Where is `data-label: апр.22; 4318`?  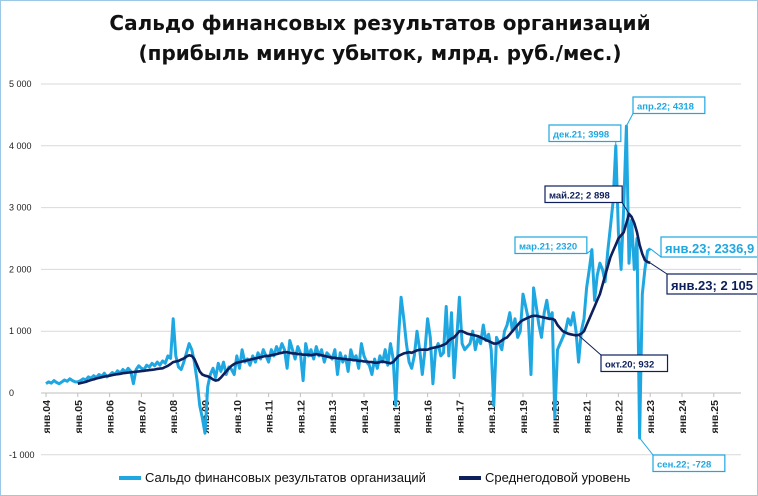
data-label: апр.22; 4318 is located at coordinates (665, 111).